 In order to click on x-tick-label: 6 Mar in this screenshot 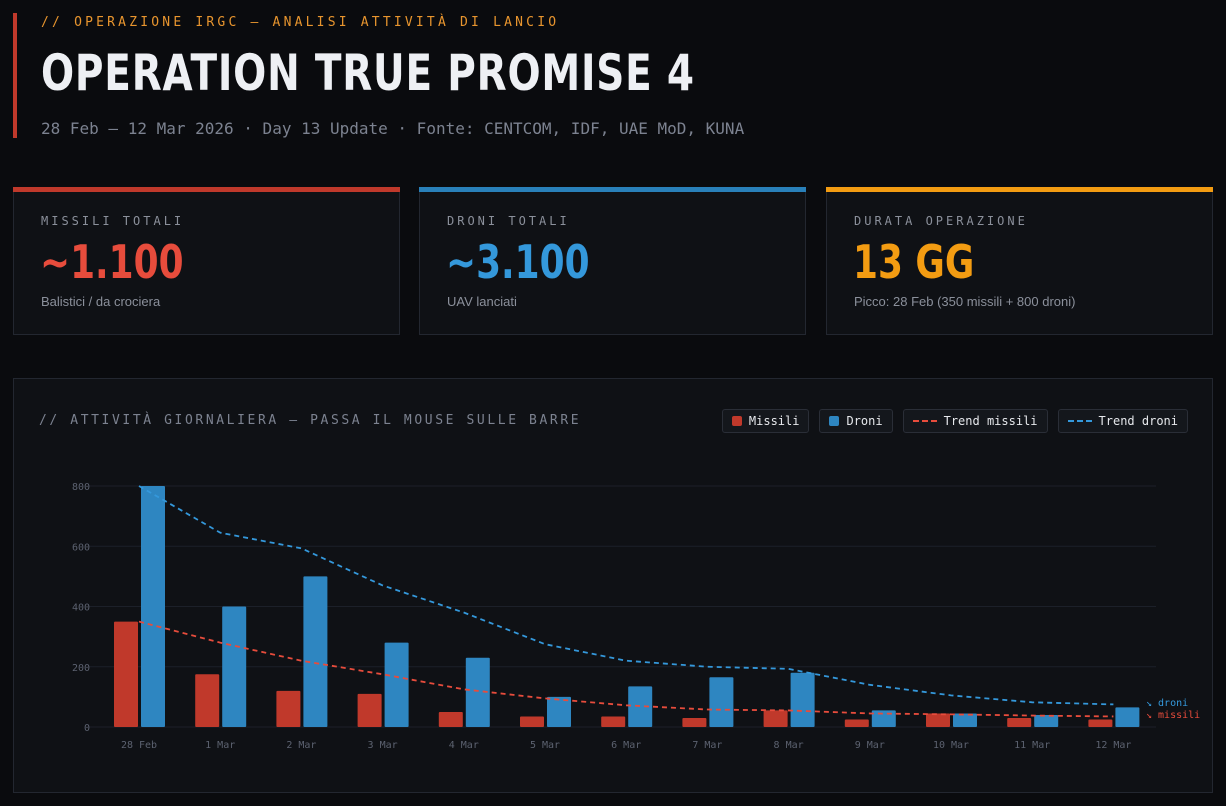, I will do `click(626, 745)`.